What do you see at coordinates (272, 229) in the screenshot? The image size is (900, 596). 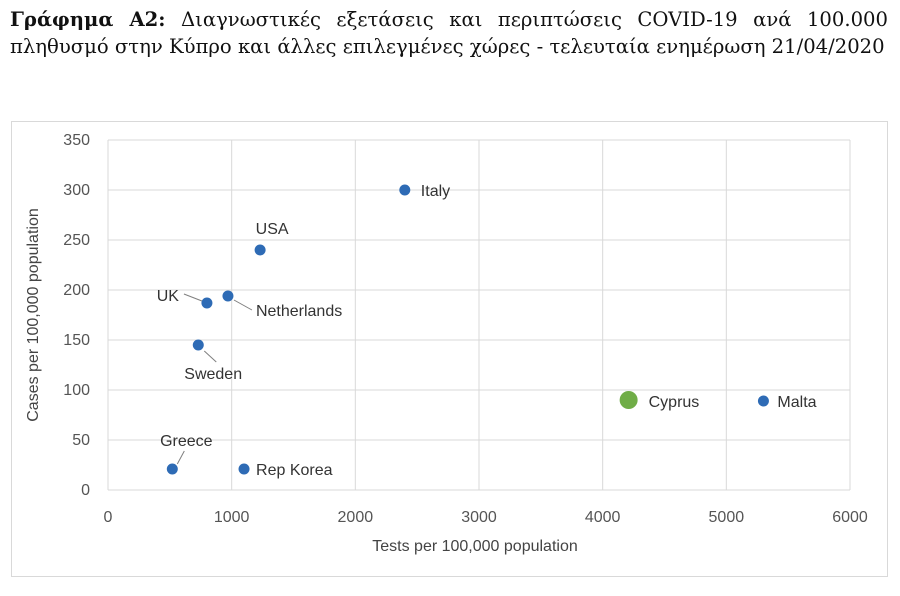 I see `point-label-usa: USA` at bounding box center [272, 229].